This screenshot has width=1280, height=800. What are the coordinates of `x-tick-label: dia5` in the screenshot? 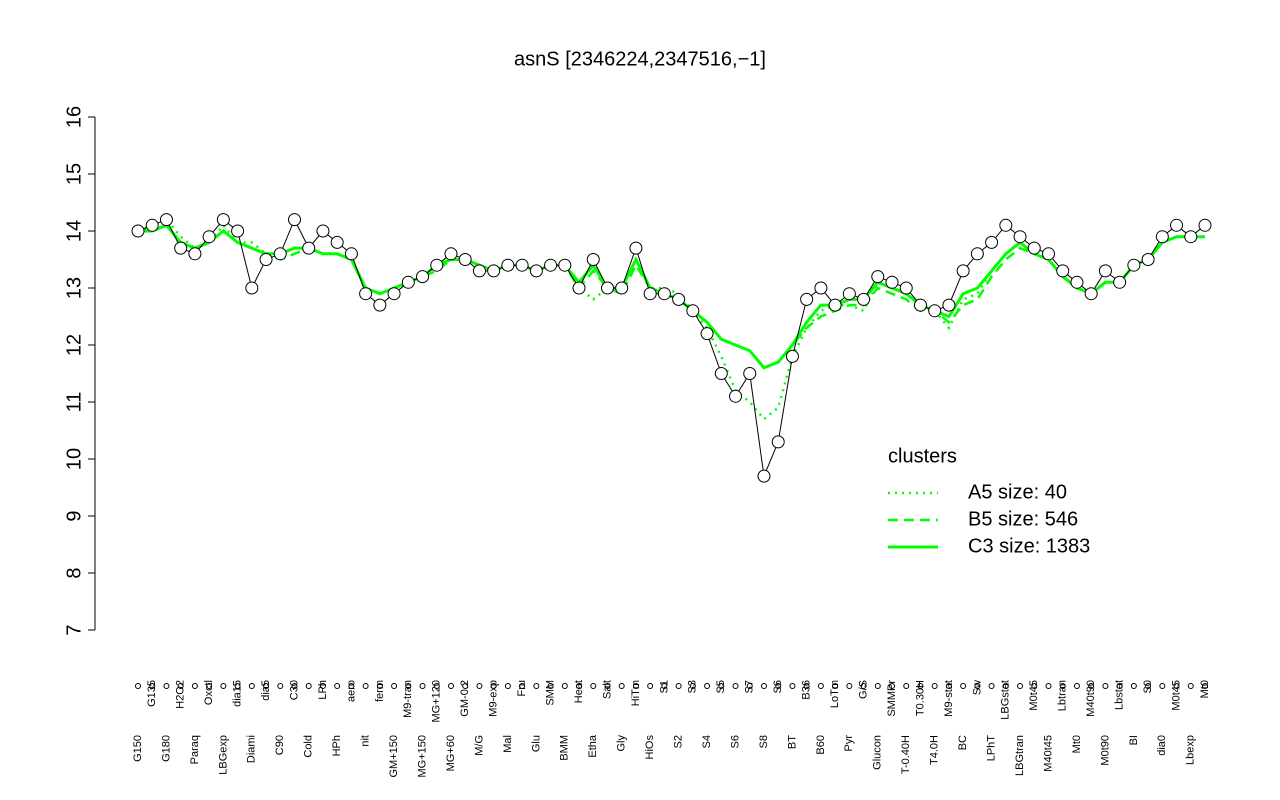 It's located at (266, 690).